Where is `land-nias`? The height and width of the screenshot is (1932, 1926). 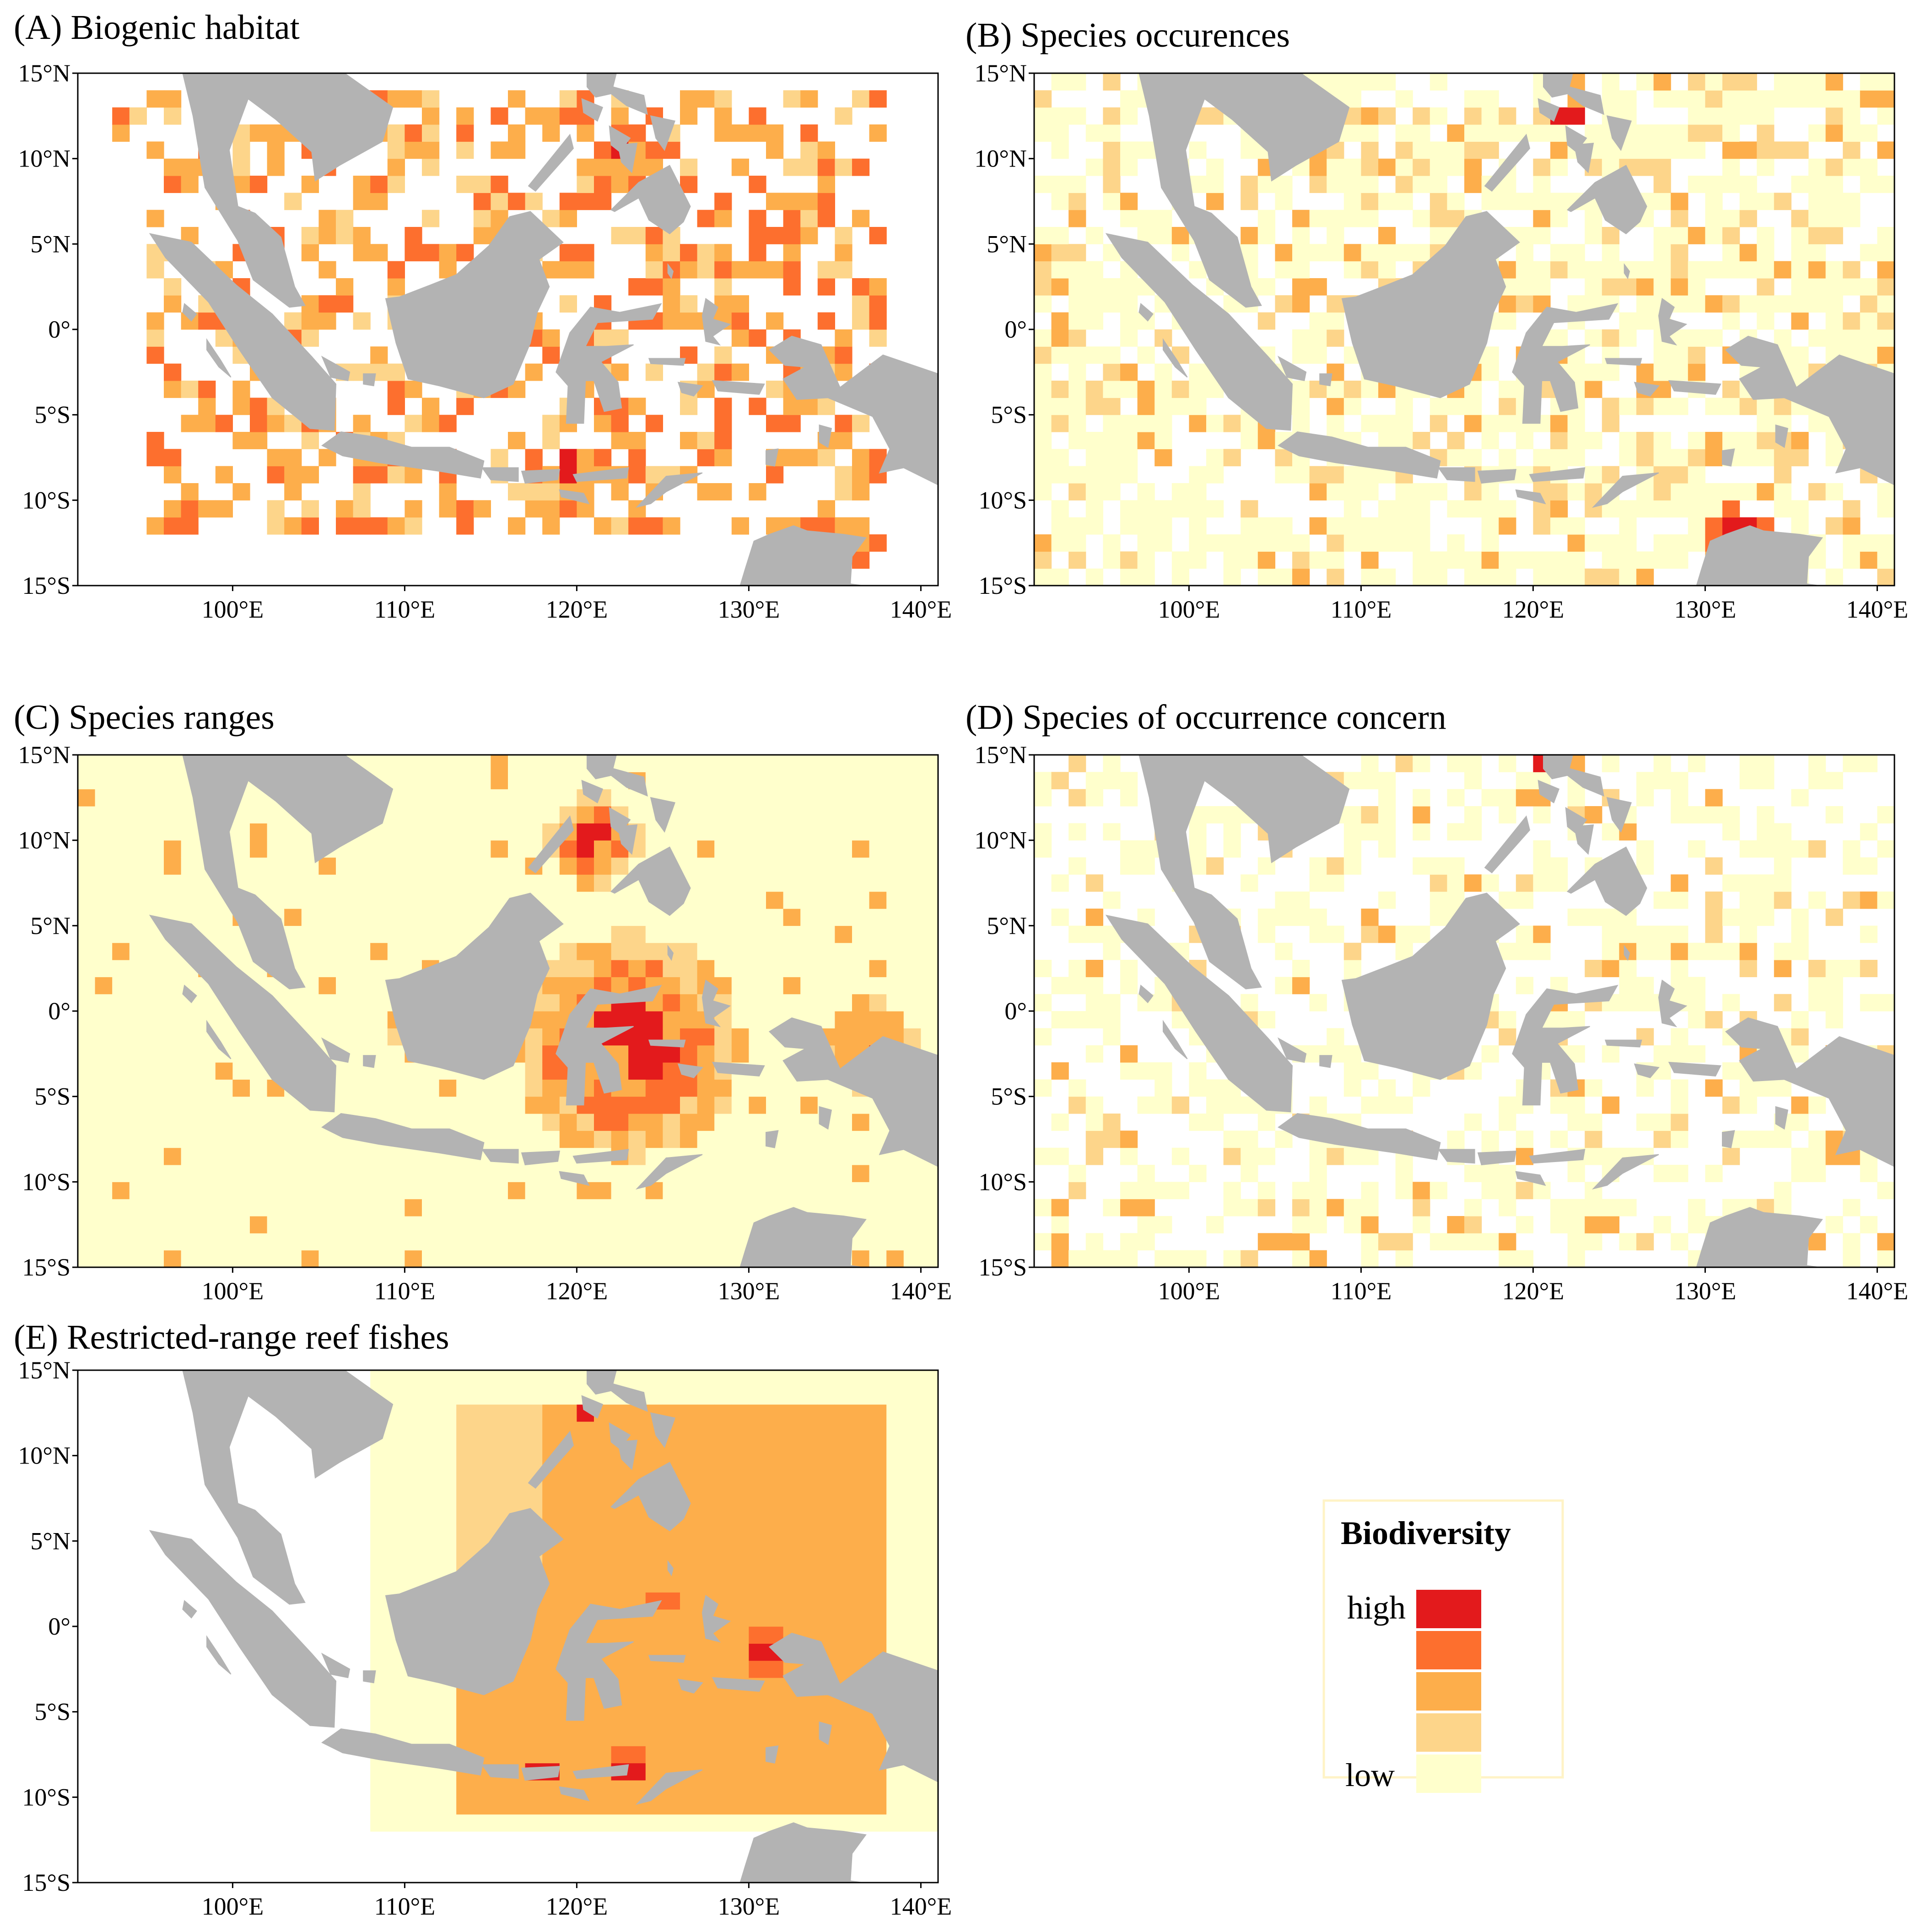
land-nias is located at coordinates (1146, 994).